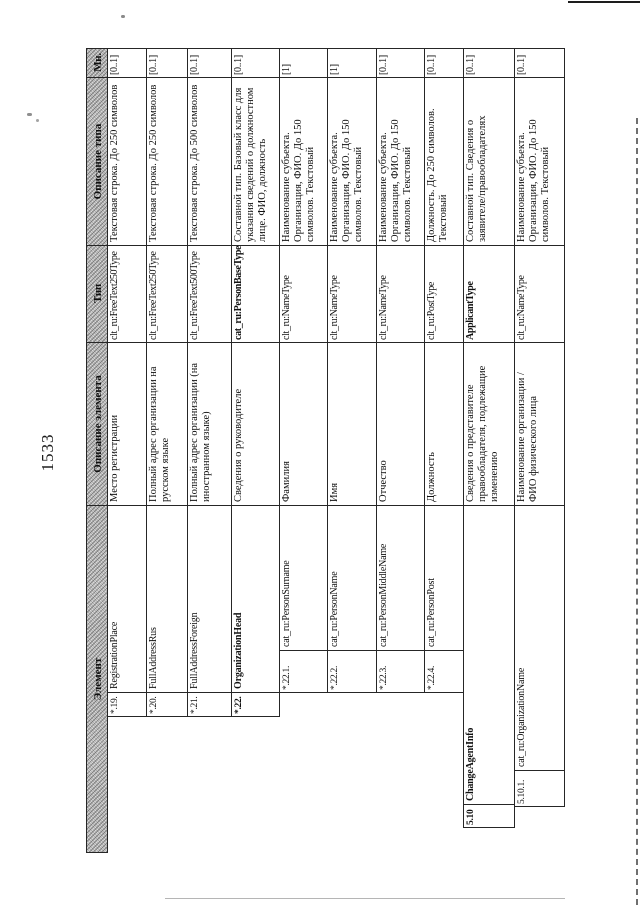 This screenshot has height=905, width=640. What do you see at coordinates (444, 161) in the screenshot?
I see `type-desc-cell: Должность. До 250 символов. Текстовый` at bounding box center [444, 161].